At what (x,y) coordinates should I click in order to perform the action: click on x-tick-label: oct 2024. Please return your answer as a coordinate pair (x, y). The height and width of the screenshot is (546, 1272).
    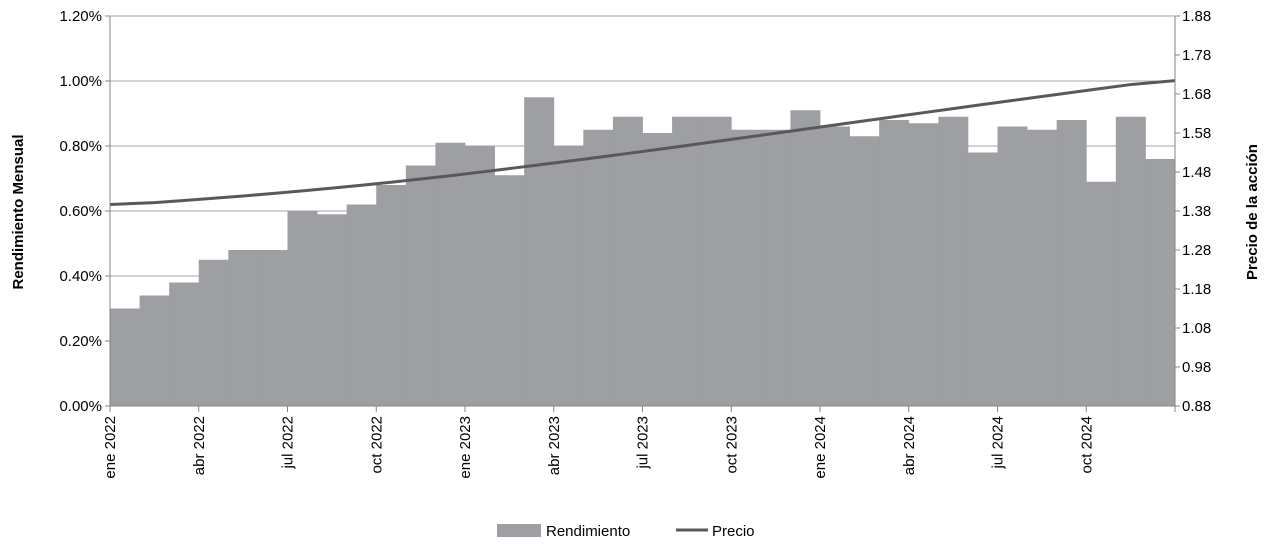
    Looking at the image, I should click on (1086, 445).